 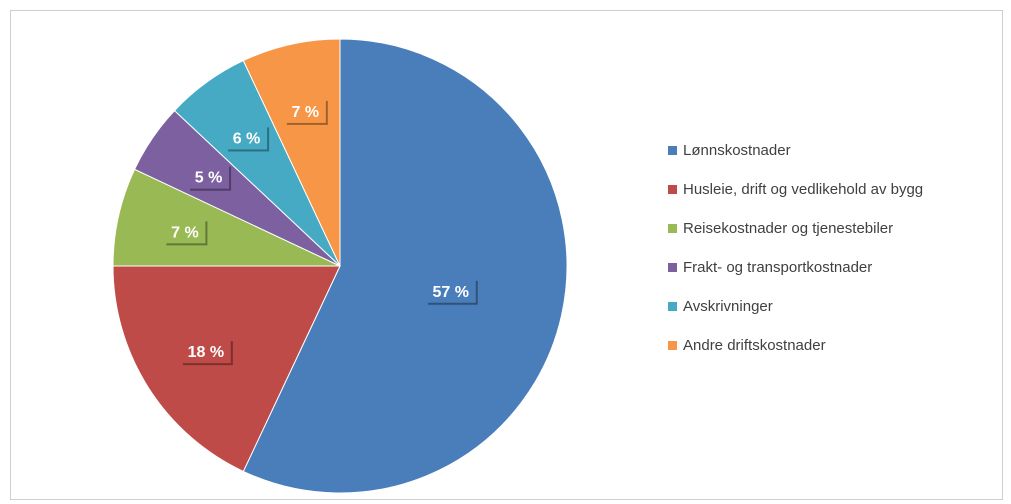 I want to click on data-label-text: 5 %, so click(x=209, y=178).